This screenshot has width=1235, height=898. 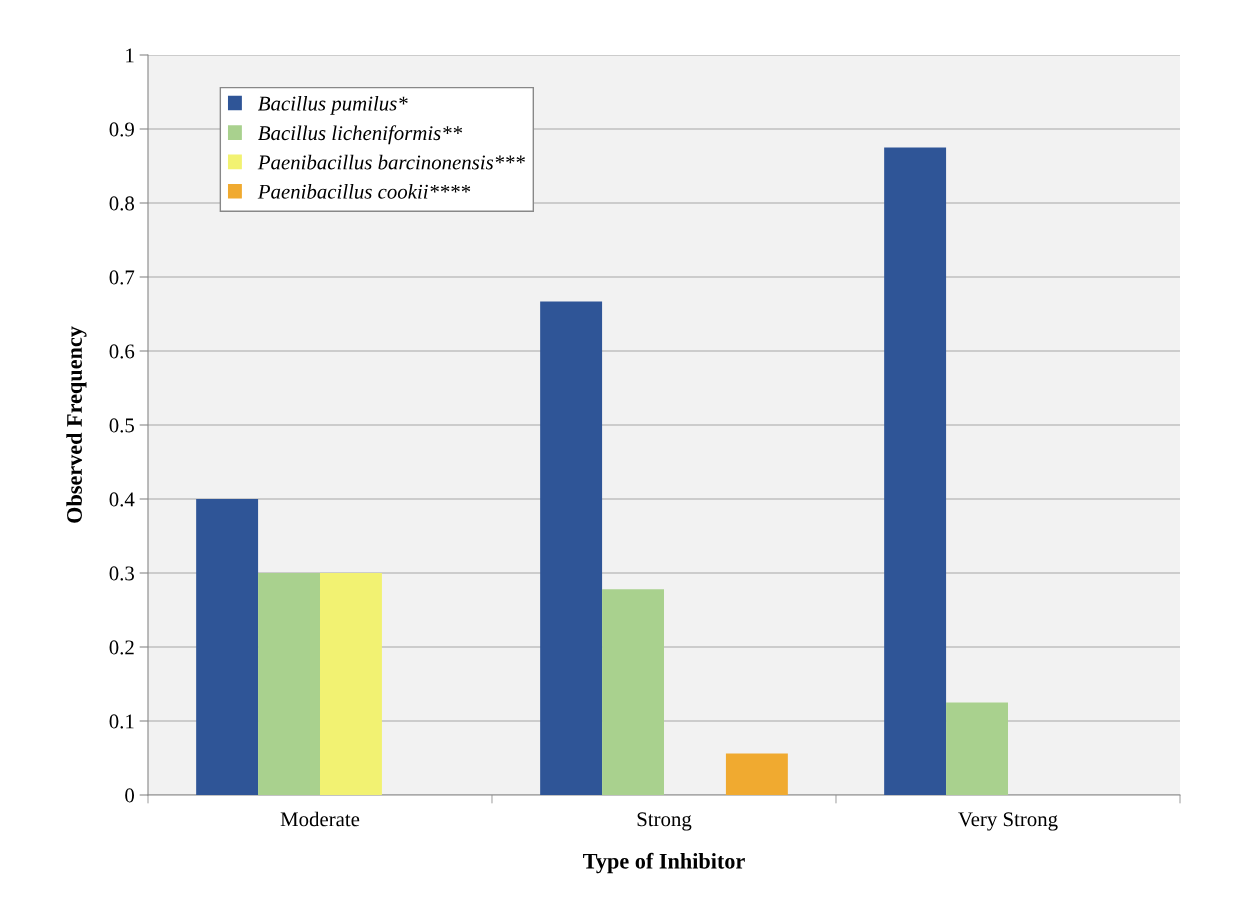 I want to click on y-tick-label: 0.4, so click(x=122, y=499).